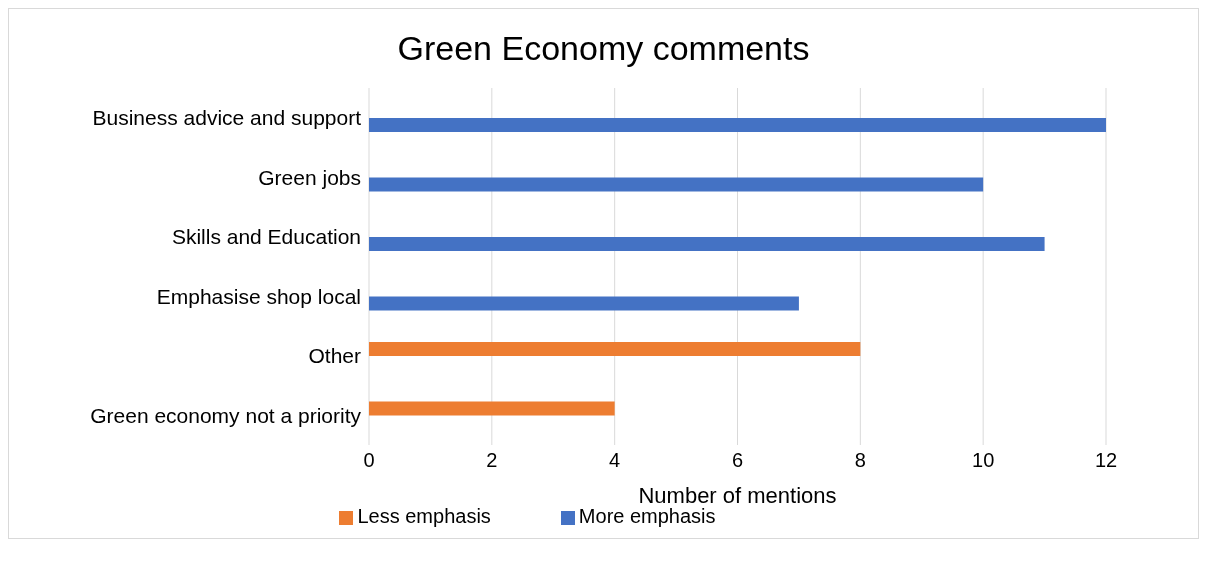  Describe the element at coordinates (737, 495) in the screenshot. I see `x-axis-title: Number of mentions` at that location.